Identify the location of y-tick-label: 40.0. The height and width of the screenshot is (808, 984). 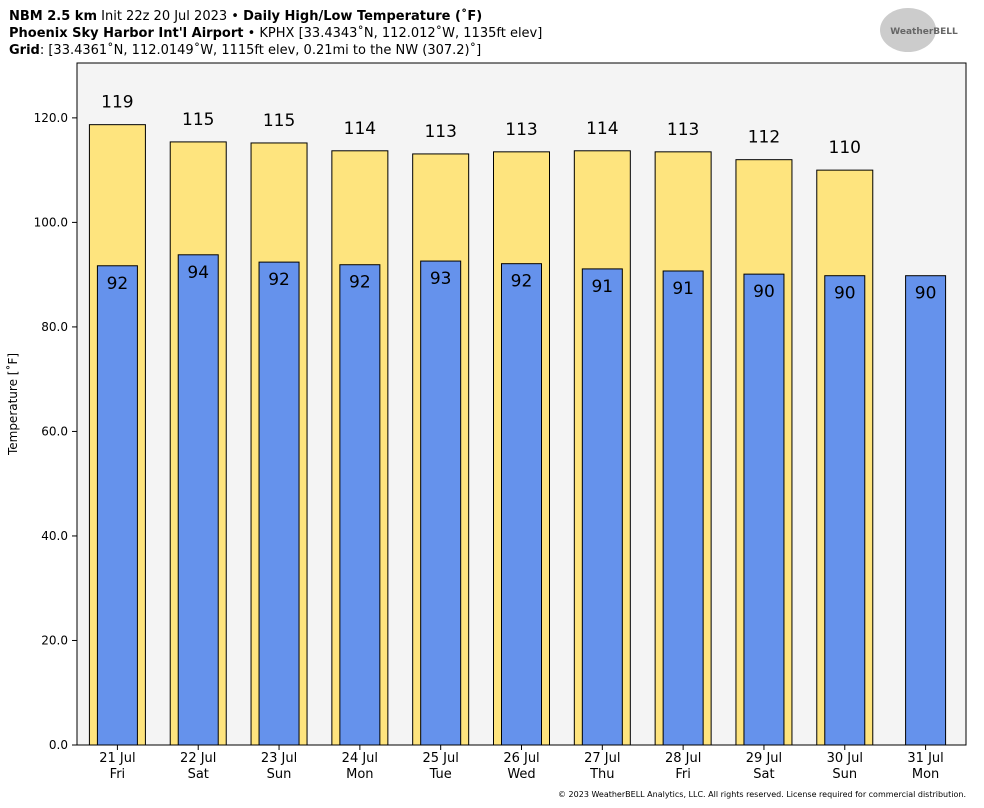
(54, 536).